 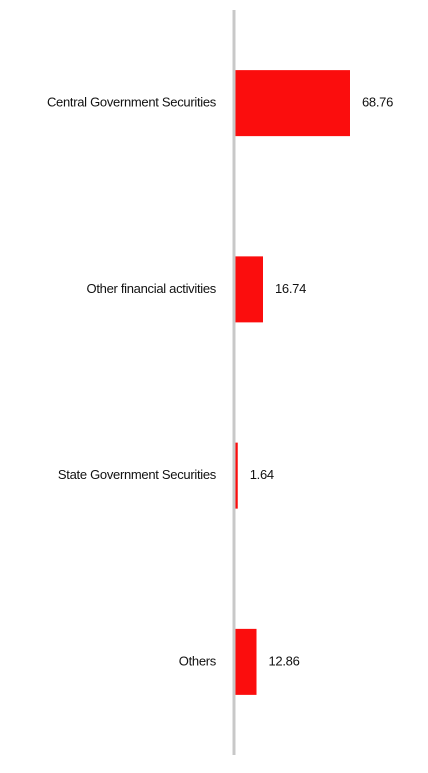 I want to click on category-label: Central Government Securities, so click(x=132, y=102).